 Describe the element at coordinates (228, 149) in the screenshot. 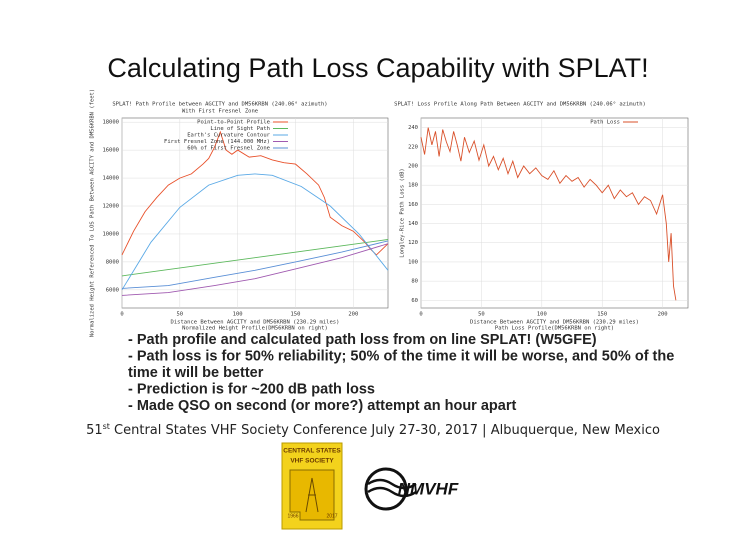

I see `legend-label: 60% of First Fresnel Zone` at that location.